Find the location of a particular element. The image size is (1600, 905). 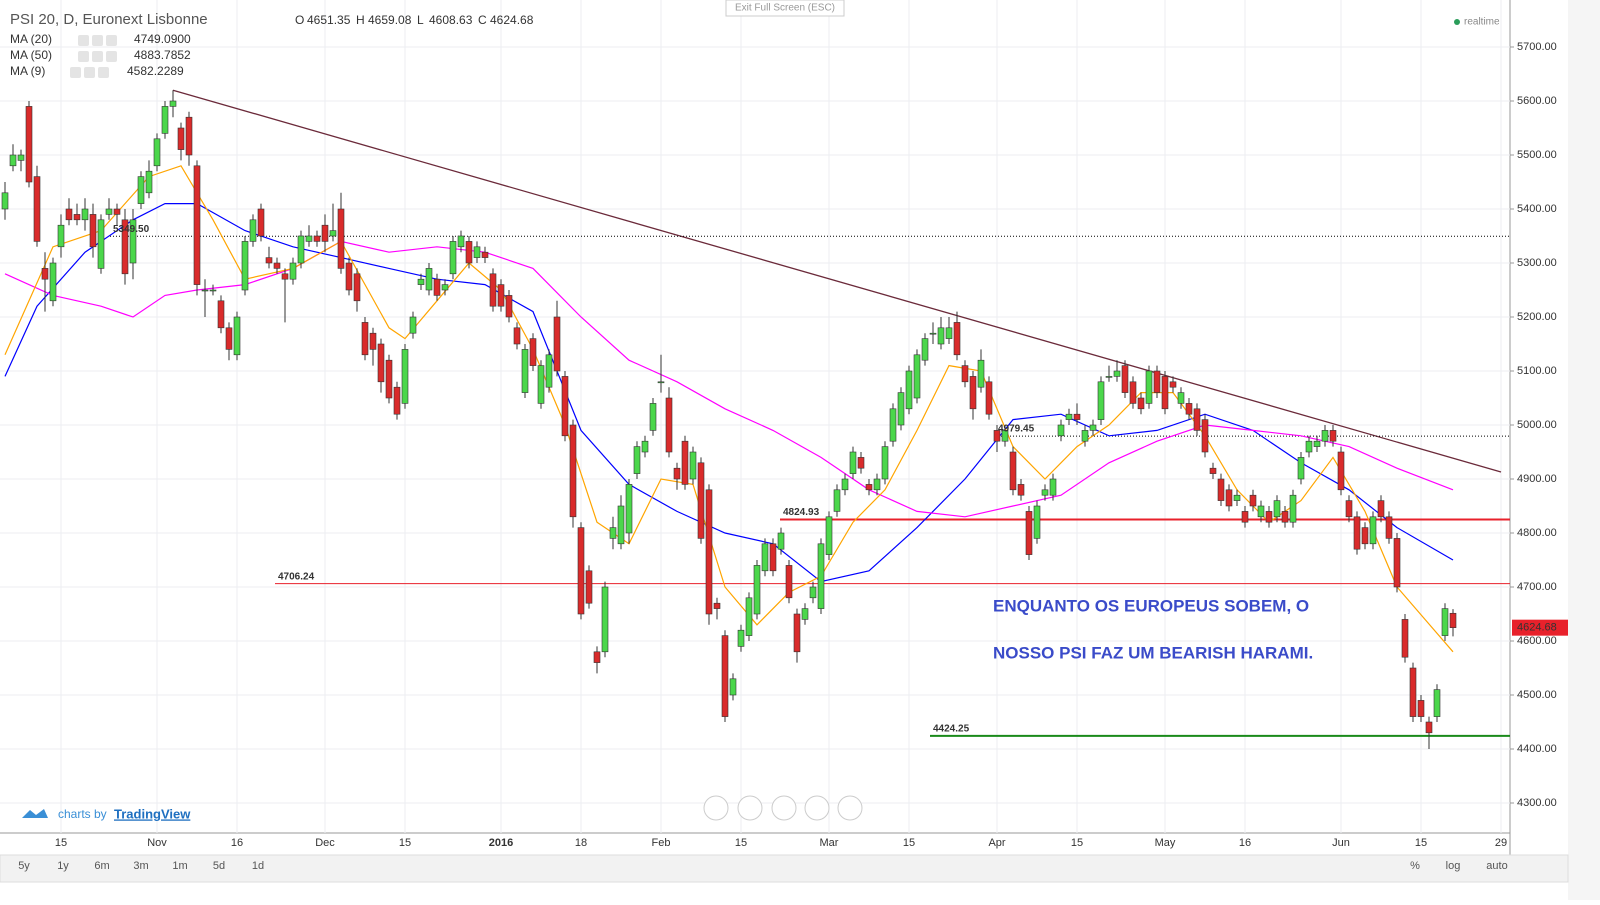

nav-zoom-out is located at coordinates (750, 808).